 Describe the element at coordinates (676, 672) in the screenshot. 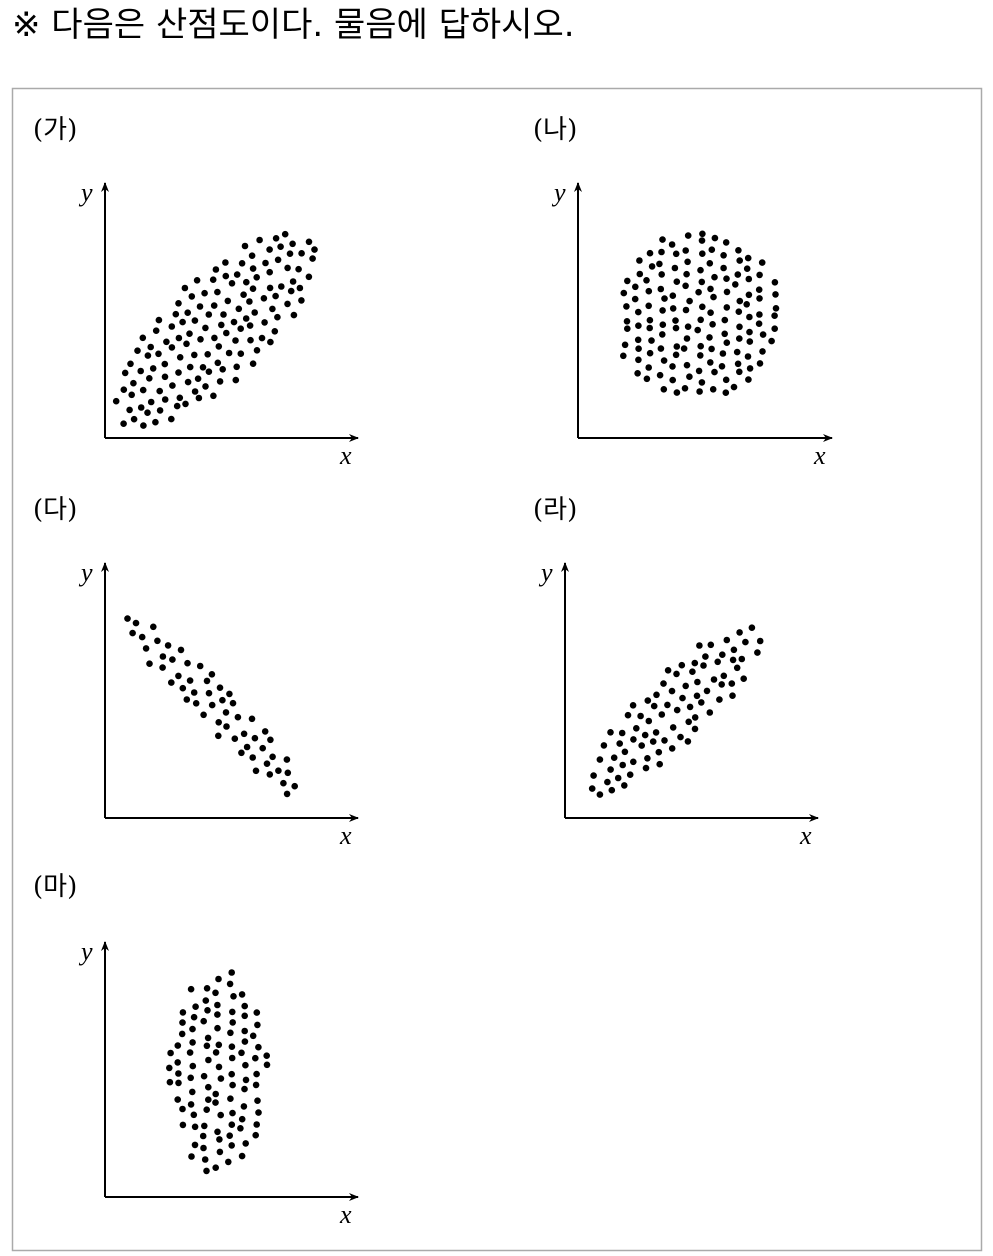

I see `scatter-panel: (라) y x` at that location.